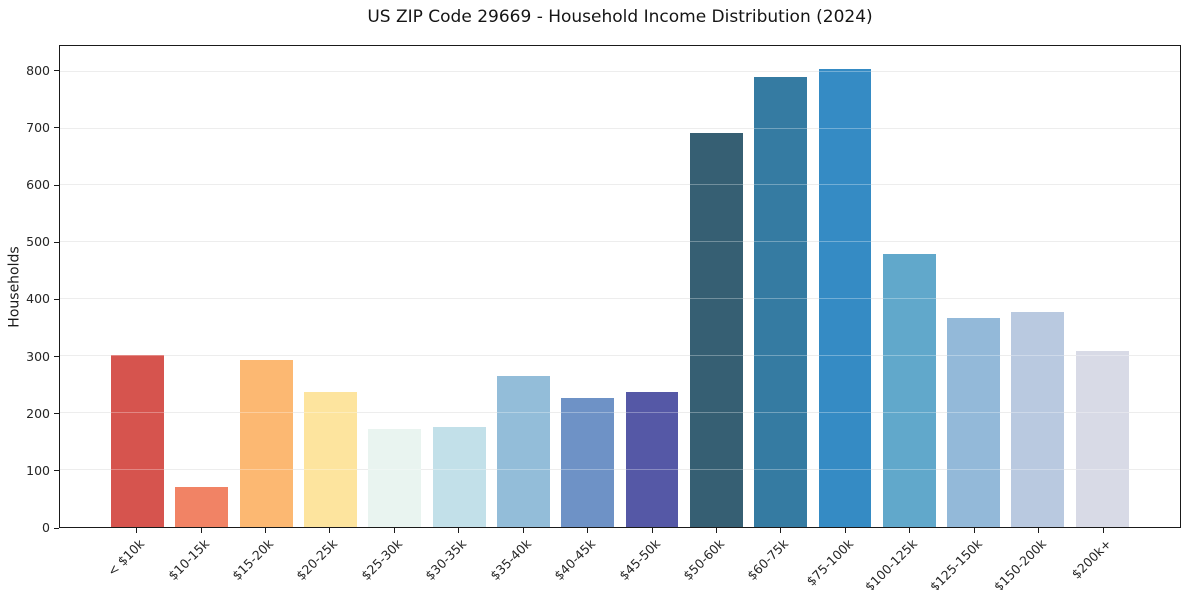  What do you see at coordinates (829, 562) in the screenshot?
I see `x-tick-label: $75-100k` at bounding box center [829, 562].